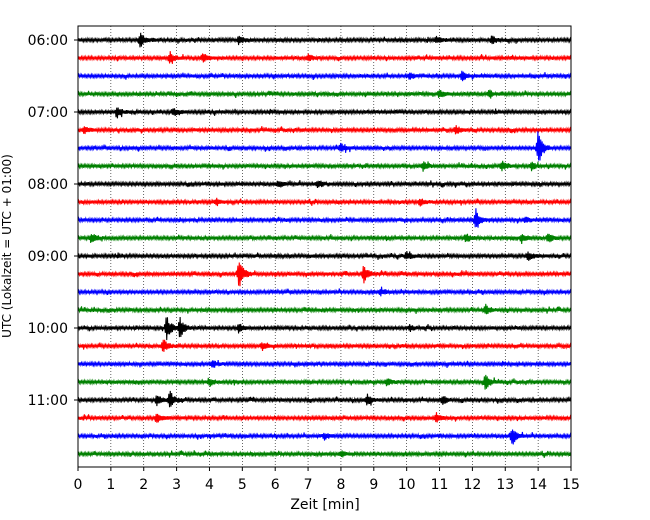  Describe the element at coordinates (308, 485) in the screenshot. I see `x-tick-label: 7` at that location.